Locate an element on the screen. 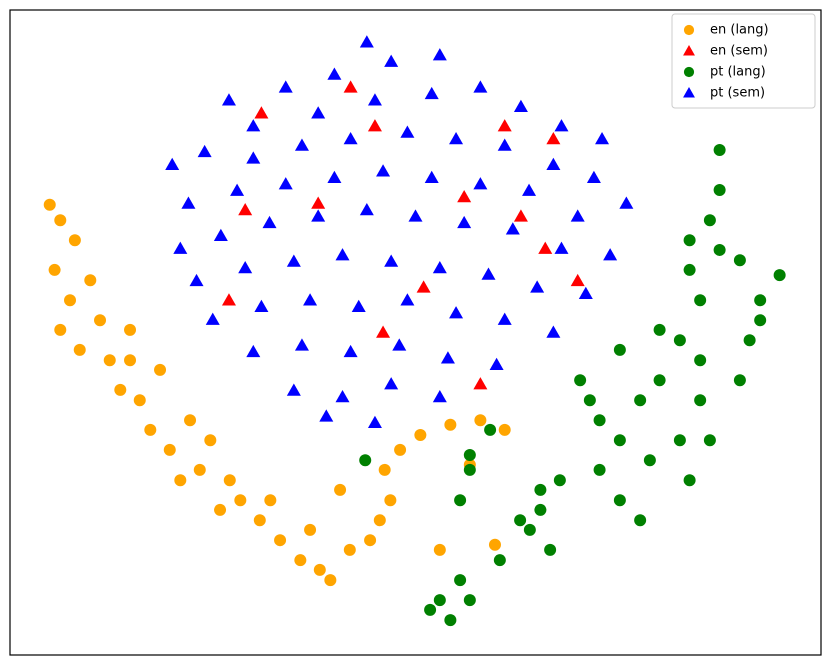 The height and width of the screenshot is (665, 831). legend-box is located at coordinates (743, 61).